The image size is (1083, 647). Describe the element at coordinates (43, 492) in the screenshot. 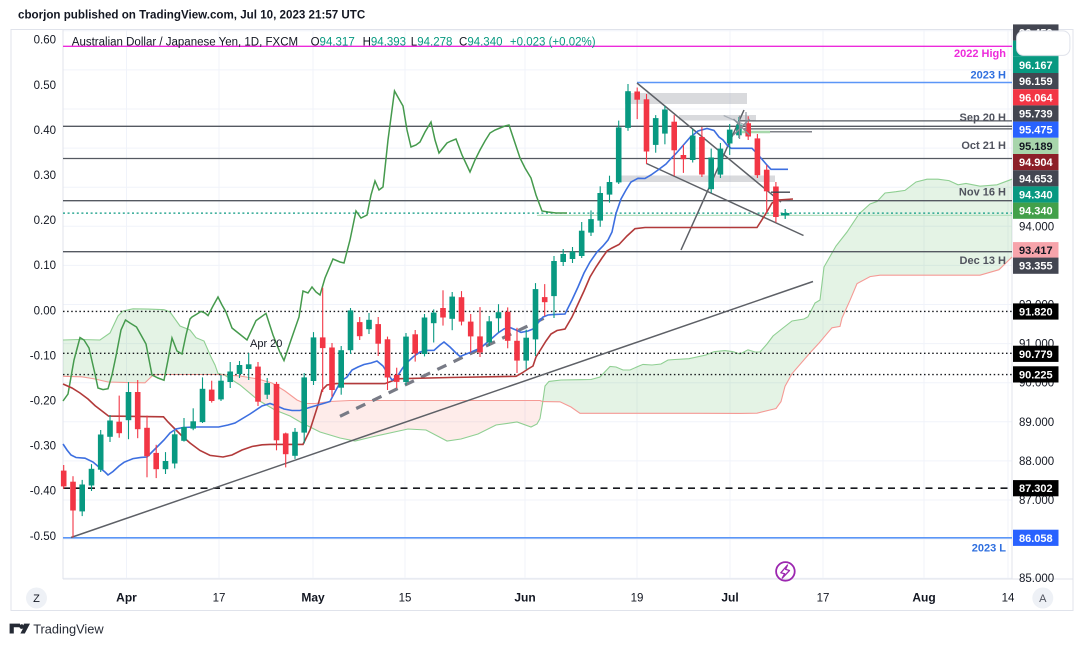

I see `svg-text: -0.40` at that location.